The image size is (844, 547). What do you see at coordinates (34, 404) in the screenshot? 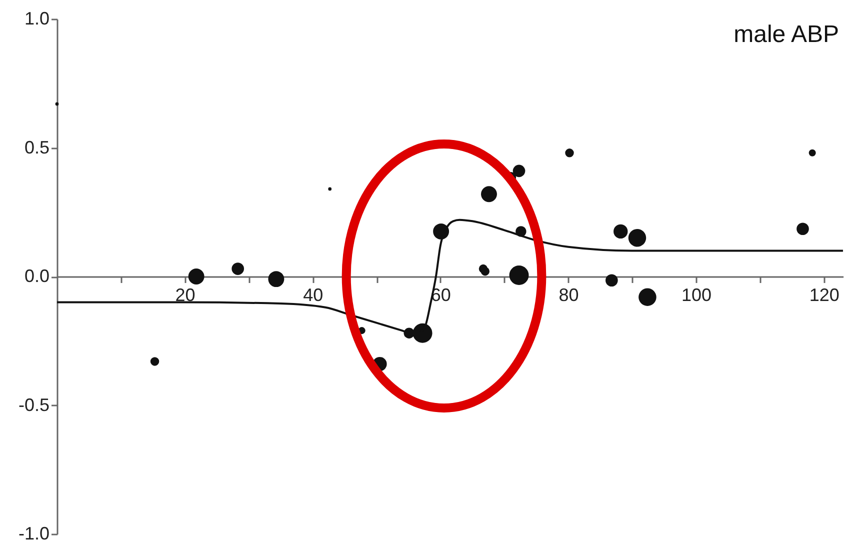
I see `y-tick-label: -0.5` at bounding box center [34, 404].